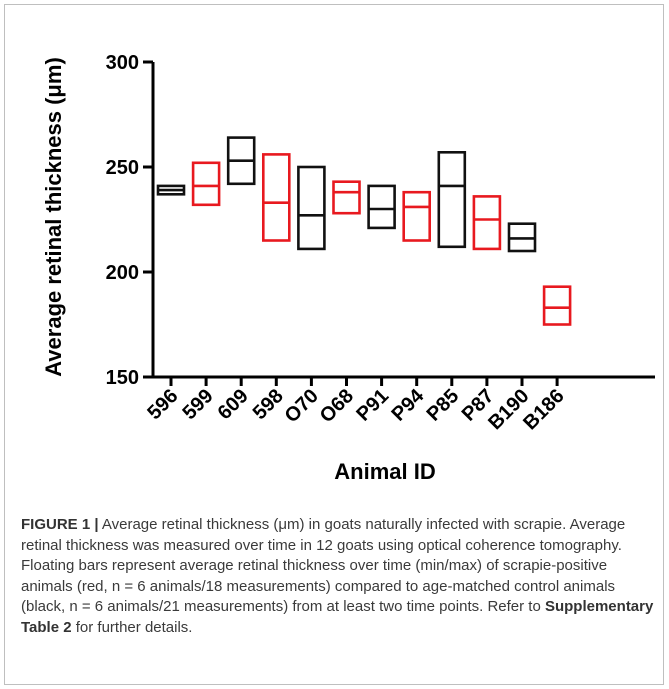 The width and height of the screenshot is (669, 689). Describe the element at coordinates (132, 627) in the screenshot. I see `caption-tail: for further details.` at that location.